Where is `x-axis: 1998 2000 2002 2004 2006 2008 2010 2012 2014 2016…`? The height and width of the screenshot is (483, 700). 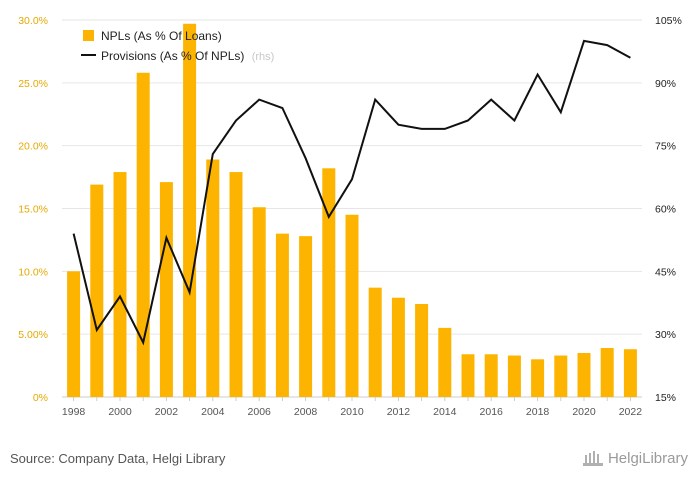 x-axis: 1998 2000 2002 2004 2006 2008 2010 2012 2014 2016… is located at coordinates (352, 407).